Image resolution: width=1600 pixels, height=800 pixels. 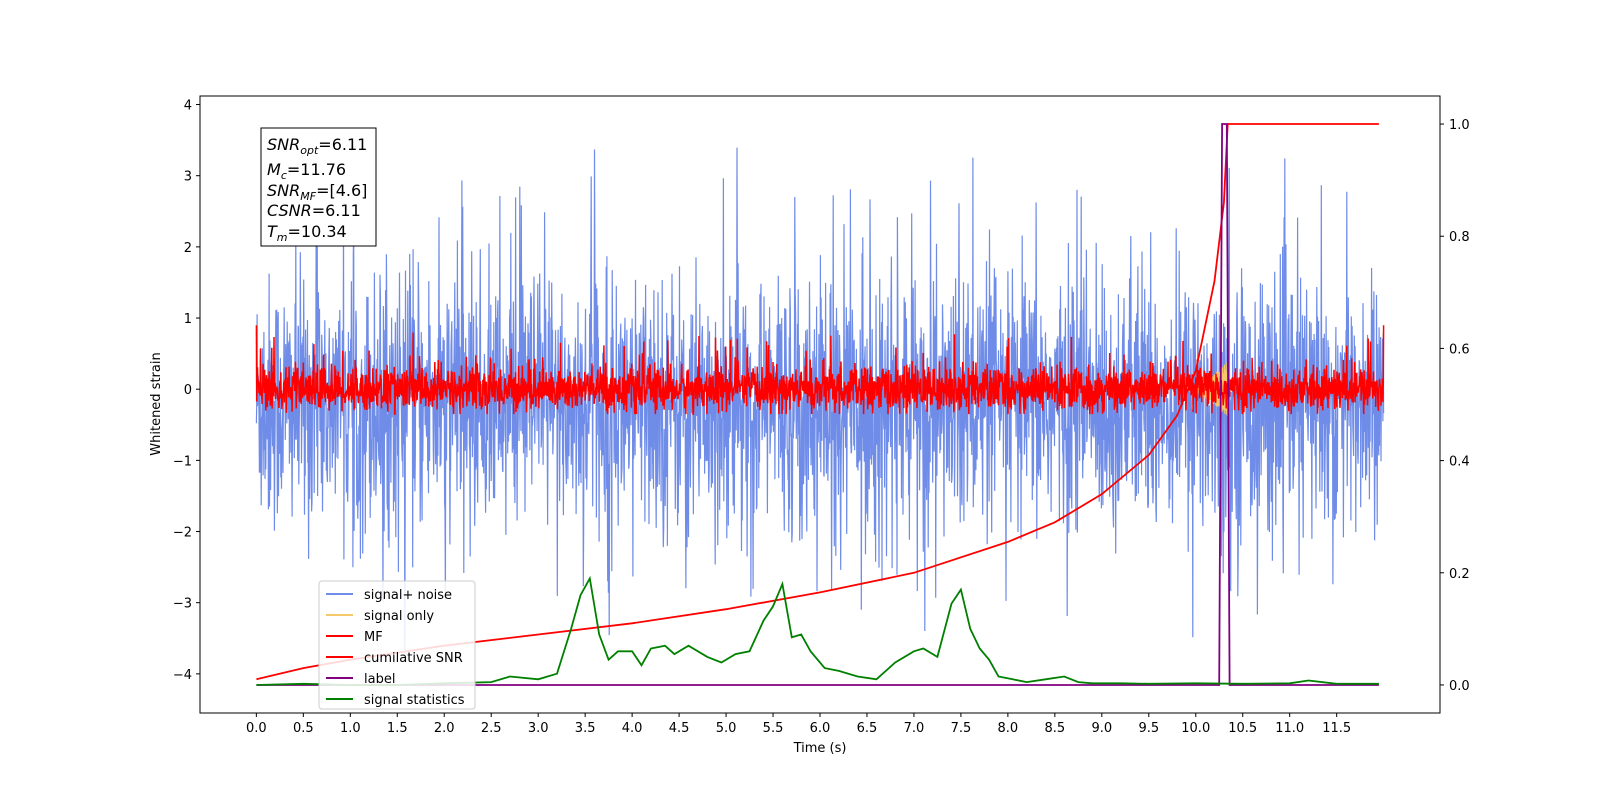 What do you see at coordinates (1055, 728) in the screenshot?
I see `x-tick-label: 8.5` at bounding box center [1055, 728].